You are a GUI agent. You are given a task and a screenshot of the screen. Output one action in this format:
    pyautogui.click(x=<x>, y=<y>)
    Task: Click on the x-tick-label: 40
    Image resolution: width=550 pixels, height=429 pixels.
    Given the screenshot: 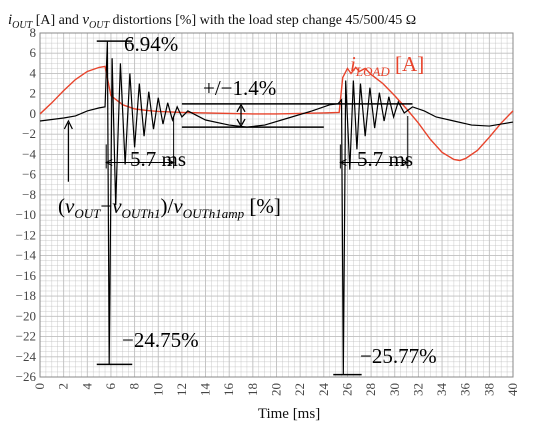 What is the action you would take?
    pyautogui.click(x=512, y=389)
    